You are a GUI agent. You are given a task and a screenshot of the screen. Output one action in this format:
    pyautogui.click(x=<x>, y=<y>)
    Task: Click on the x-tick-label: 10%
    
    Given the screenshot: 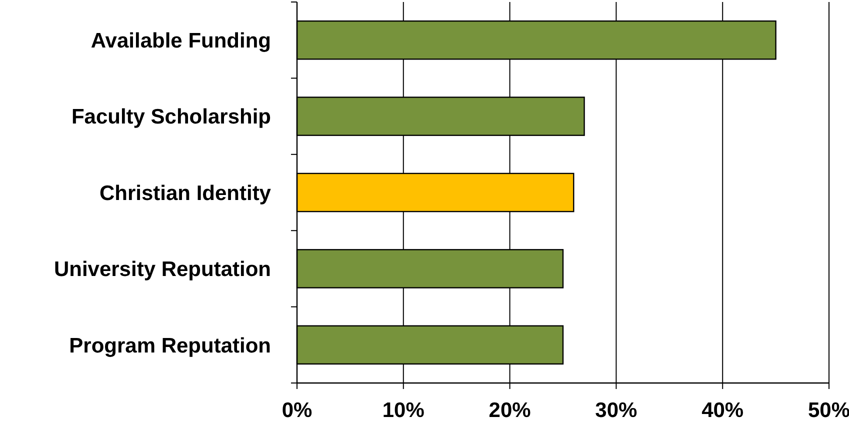 What is the action you would take?
    pyautogui.click(x=403, y=410)
    